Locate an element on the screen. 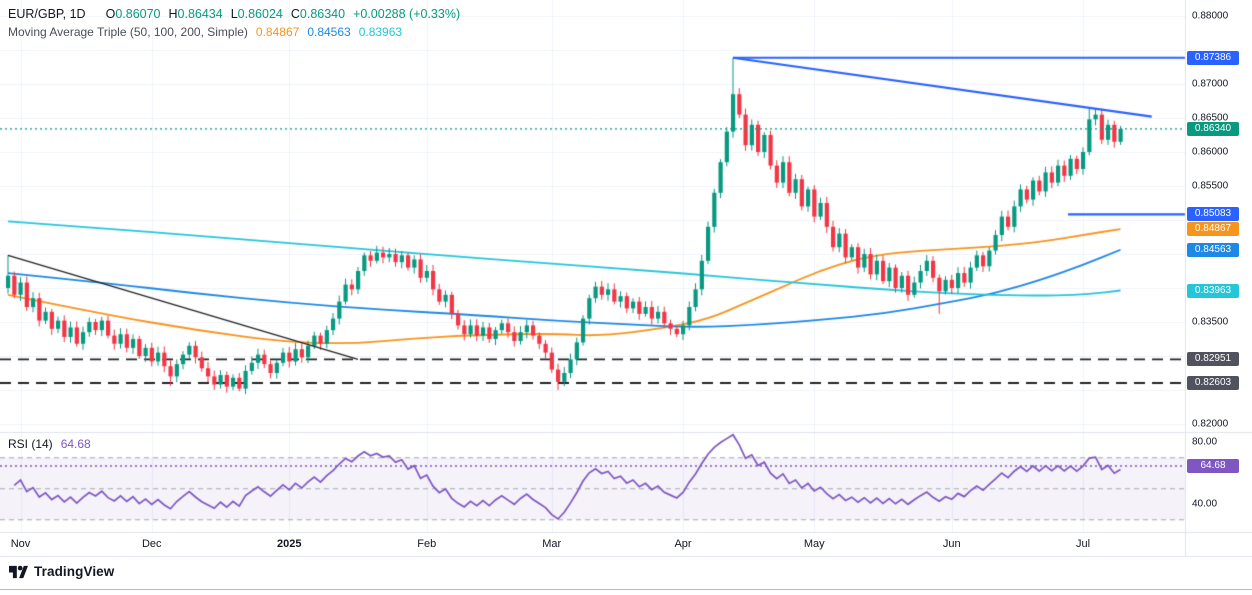 The width and height of the screenshot is (1252, 595). price-tick-label: 0.85500 is located at coordinates (1210, 186).